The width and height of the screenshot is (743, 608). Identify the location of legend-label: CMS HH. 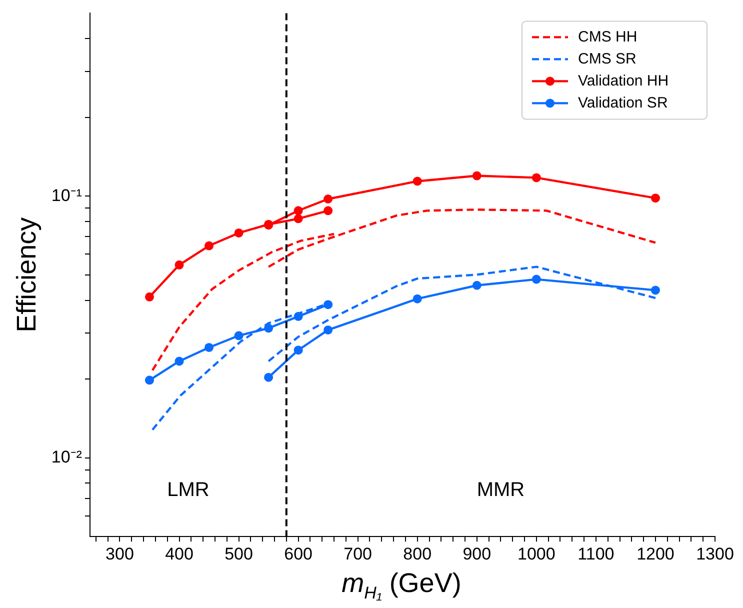
(608, 37).